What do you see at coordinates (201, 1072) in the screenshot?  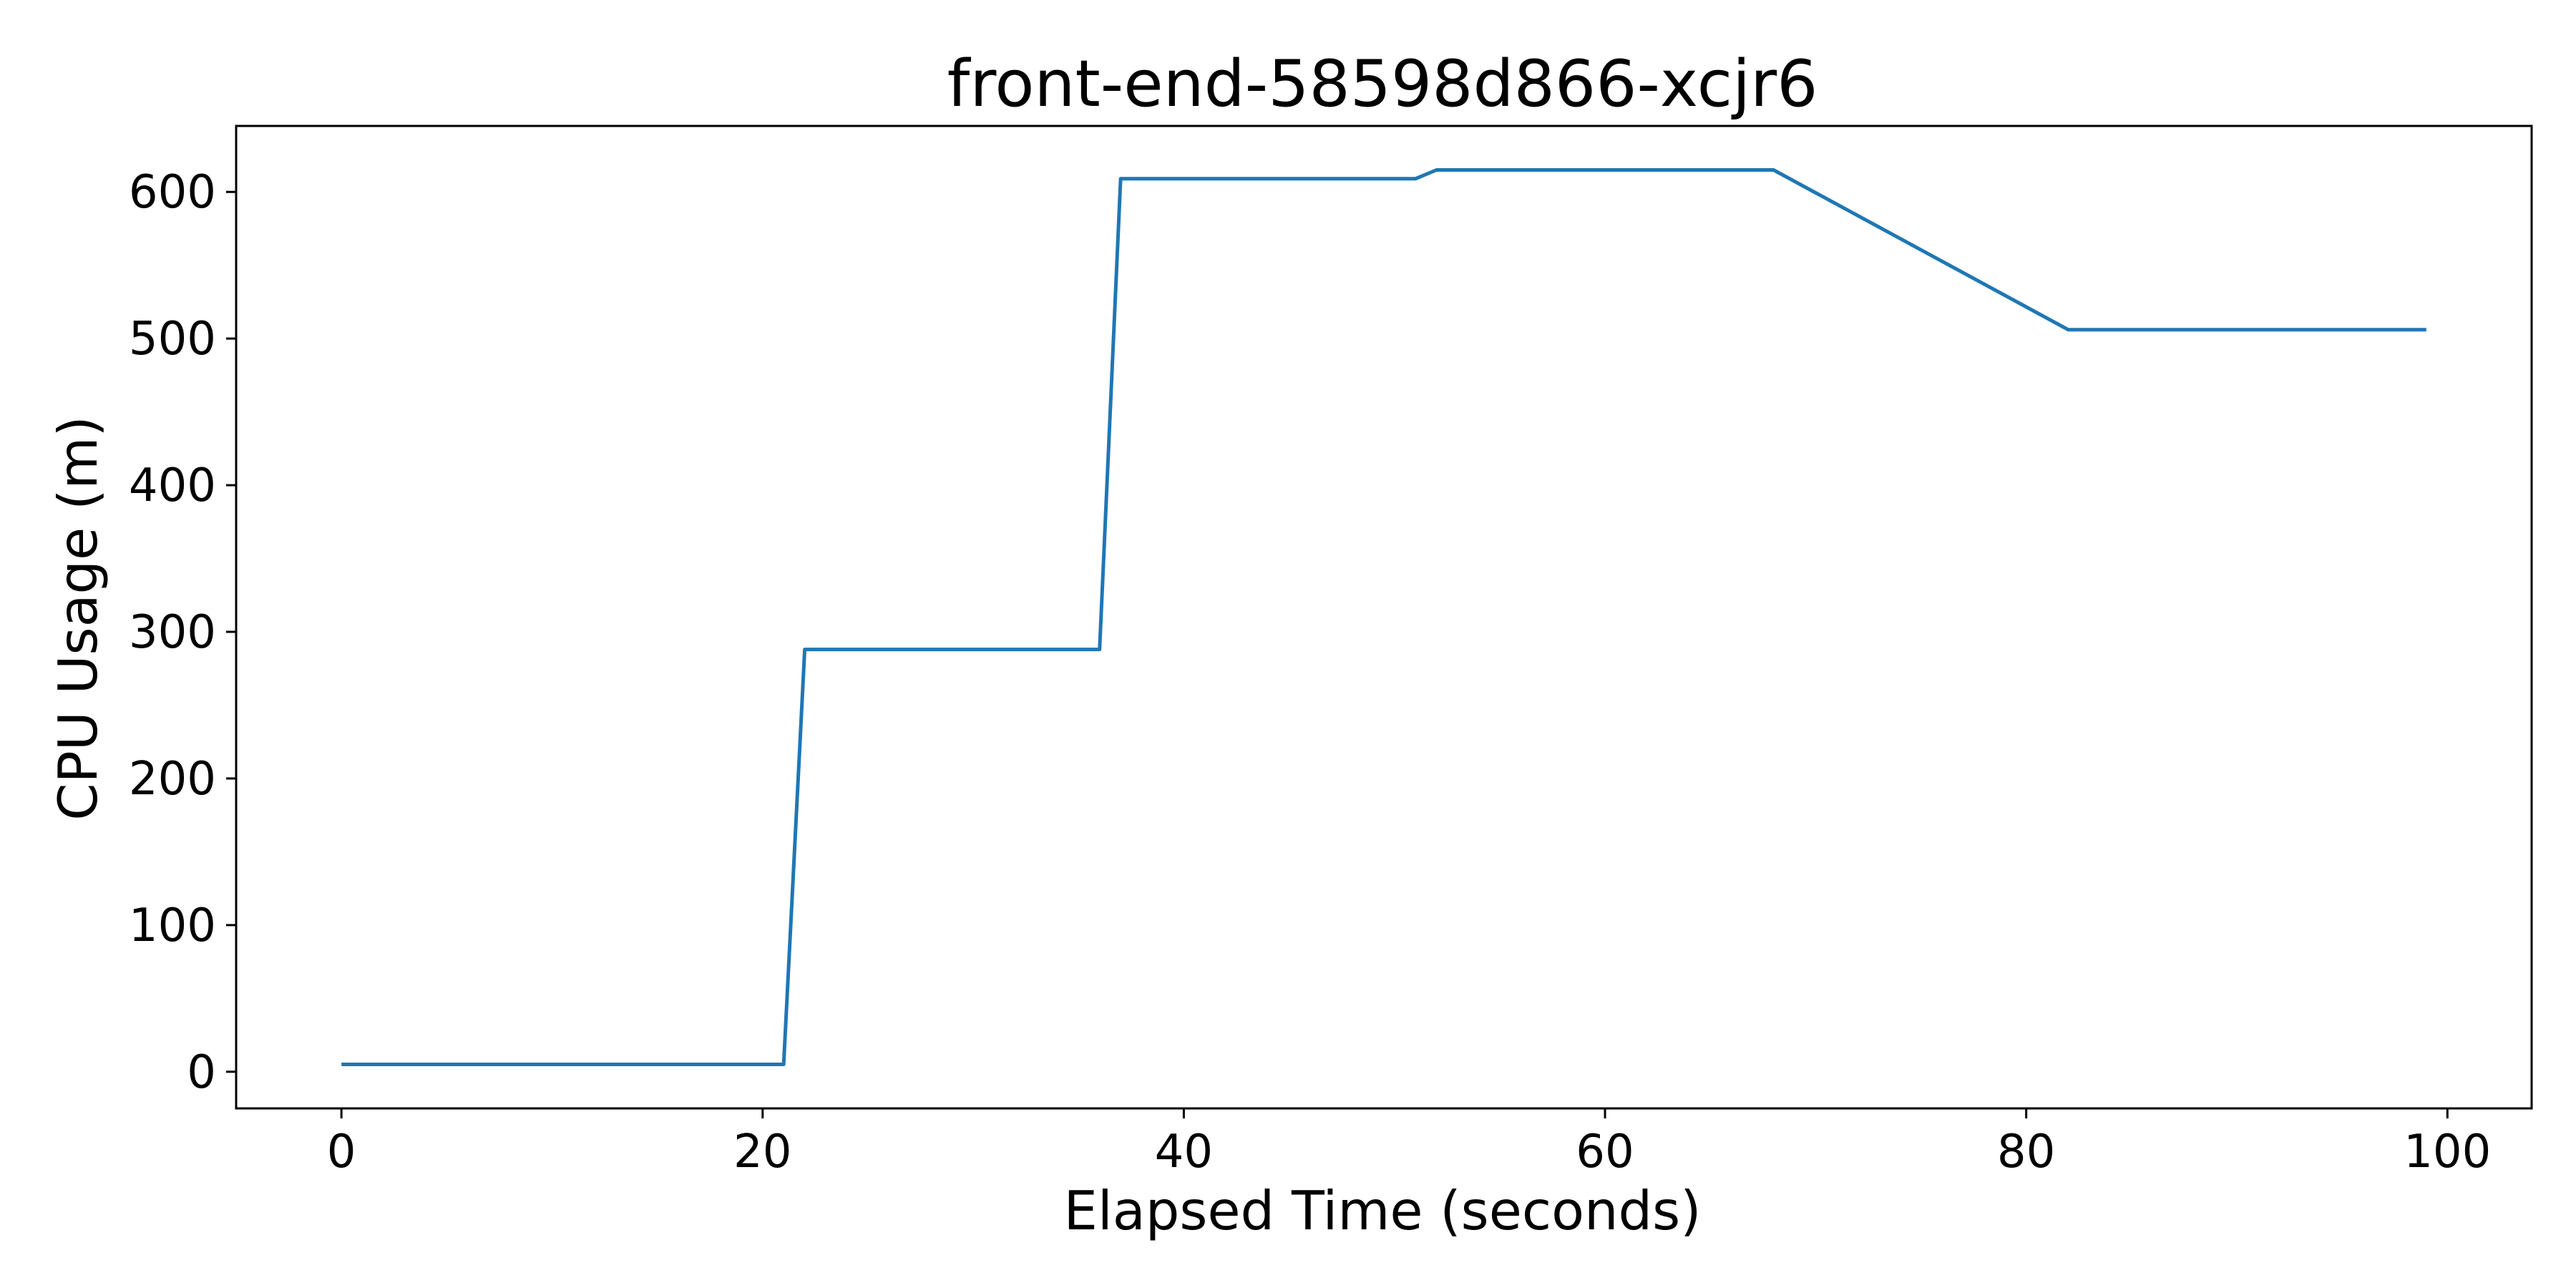 I see `y-tick-label: 0` at bounding box center [201, 1072].